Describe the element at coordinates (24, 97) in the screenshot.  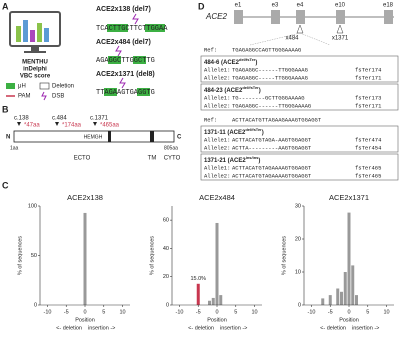
I see `legend-label: PAM` at that location.